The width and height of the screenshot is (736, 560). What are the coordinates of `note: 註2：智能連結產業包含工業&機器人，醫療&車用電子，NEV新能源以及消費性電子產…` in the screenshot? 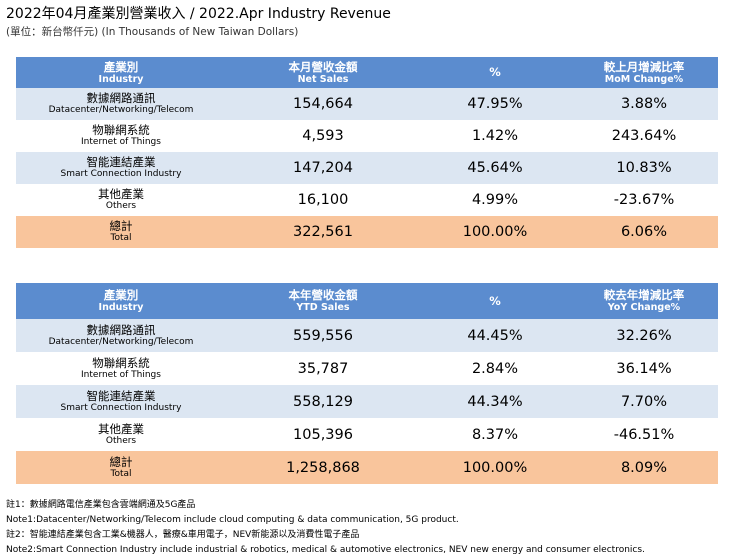 It's located at (183, 535).